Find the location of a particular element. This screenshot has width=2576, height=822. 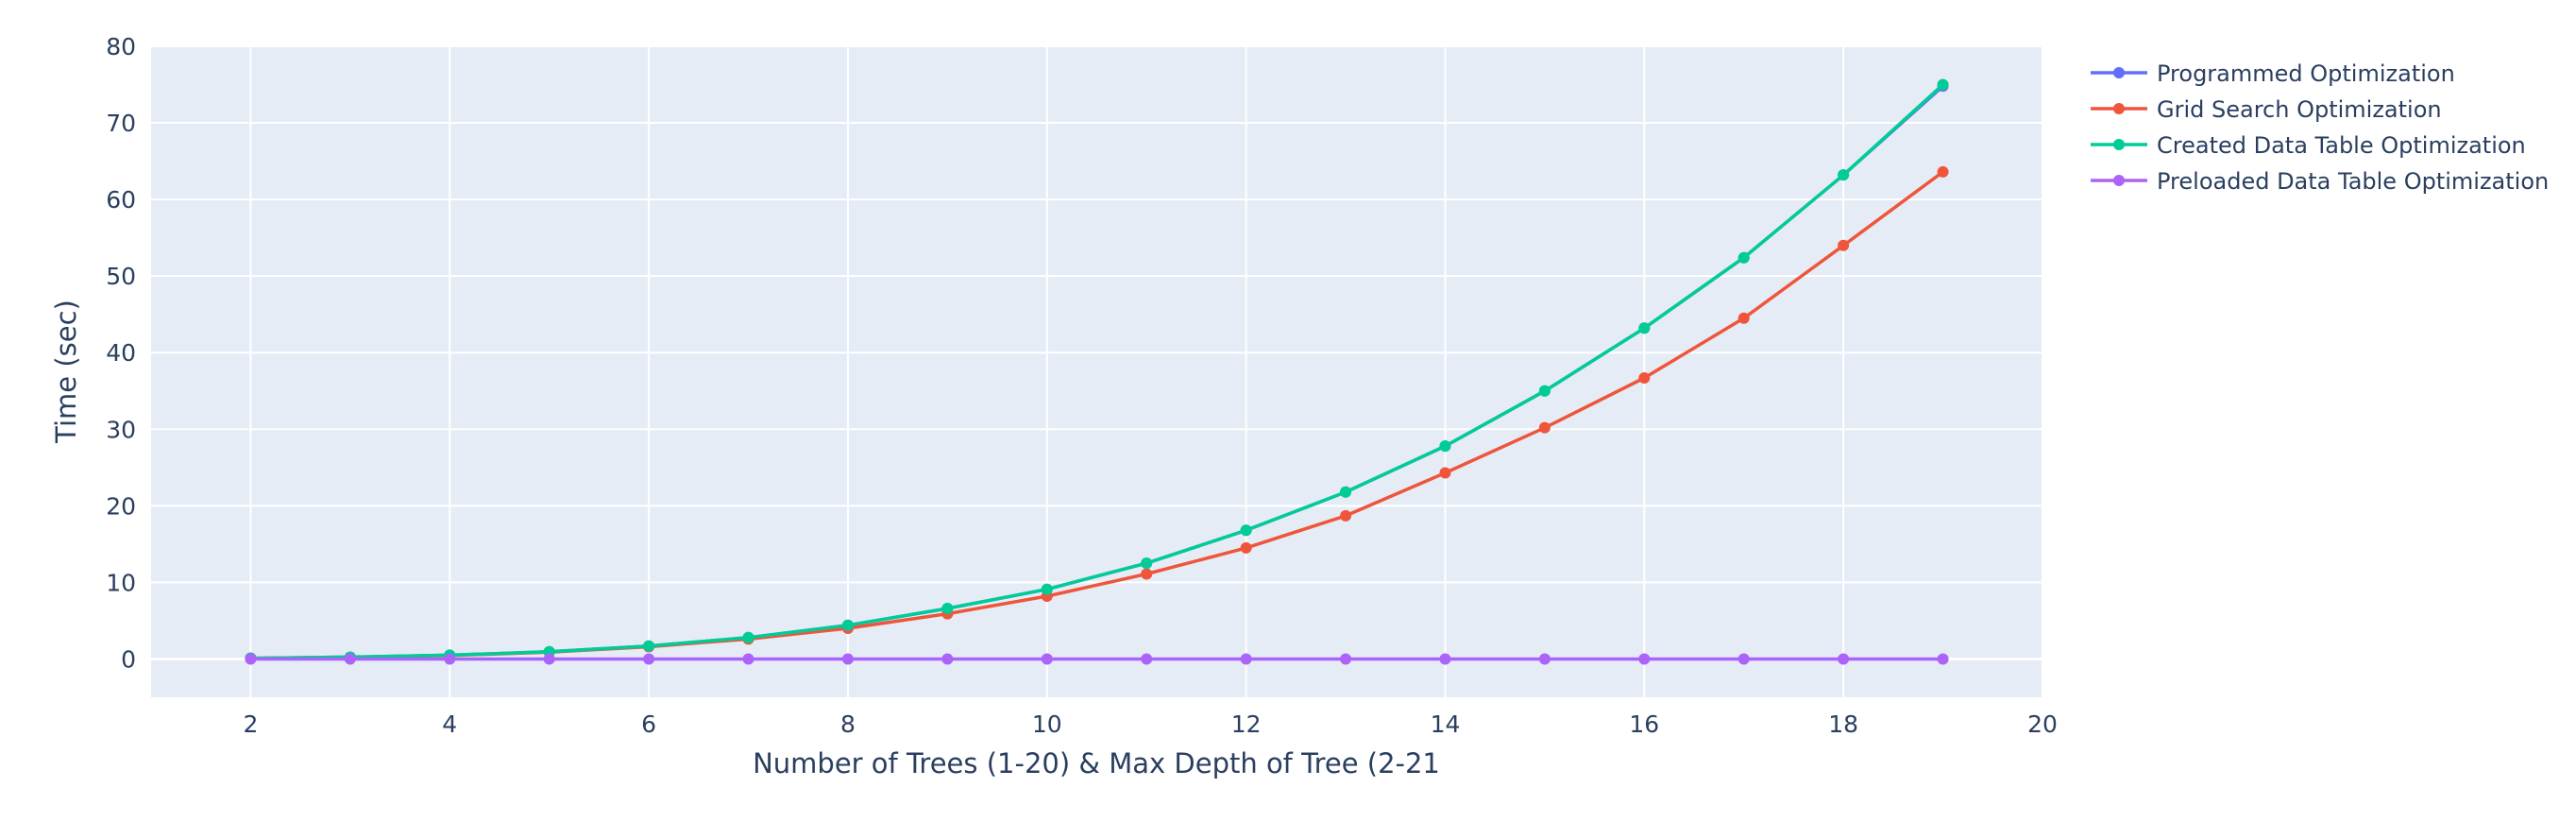

y-axis-title: Time (sec) is located at coordinates (66, 372).